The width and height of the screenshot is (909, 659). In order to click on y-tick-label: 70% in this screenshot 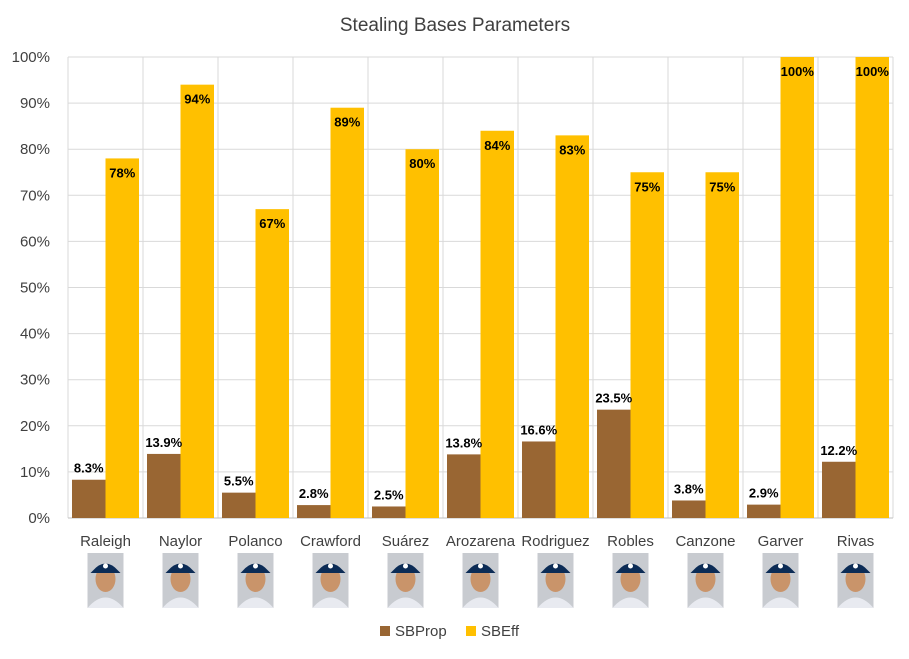, I will do `click(35, 195)`.